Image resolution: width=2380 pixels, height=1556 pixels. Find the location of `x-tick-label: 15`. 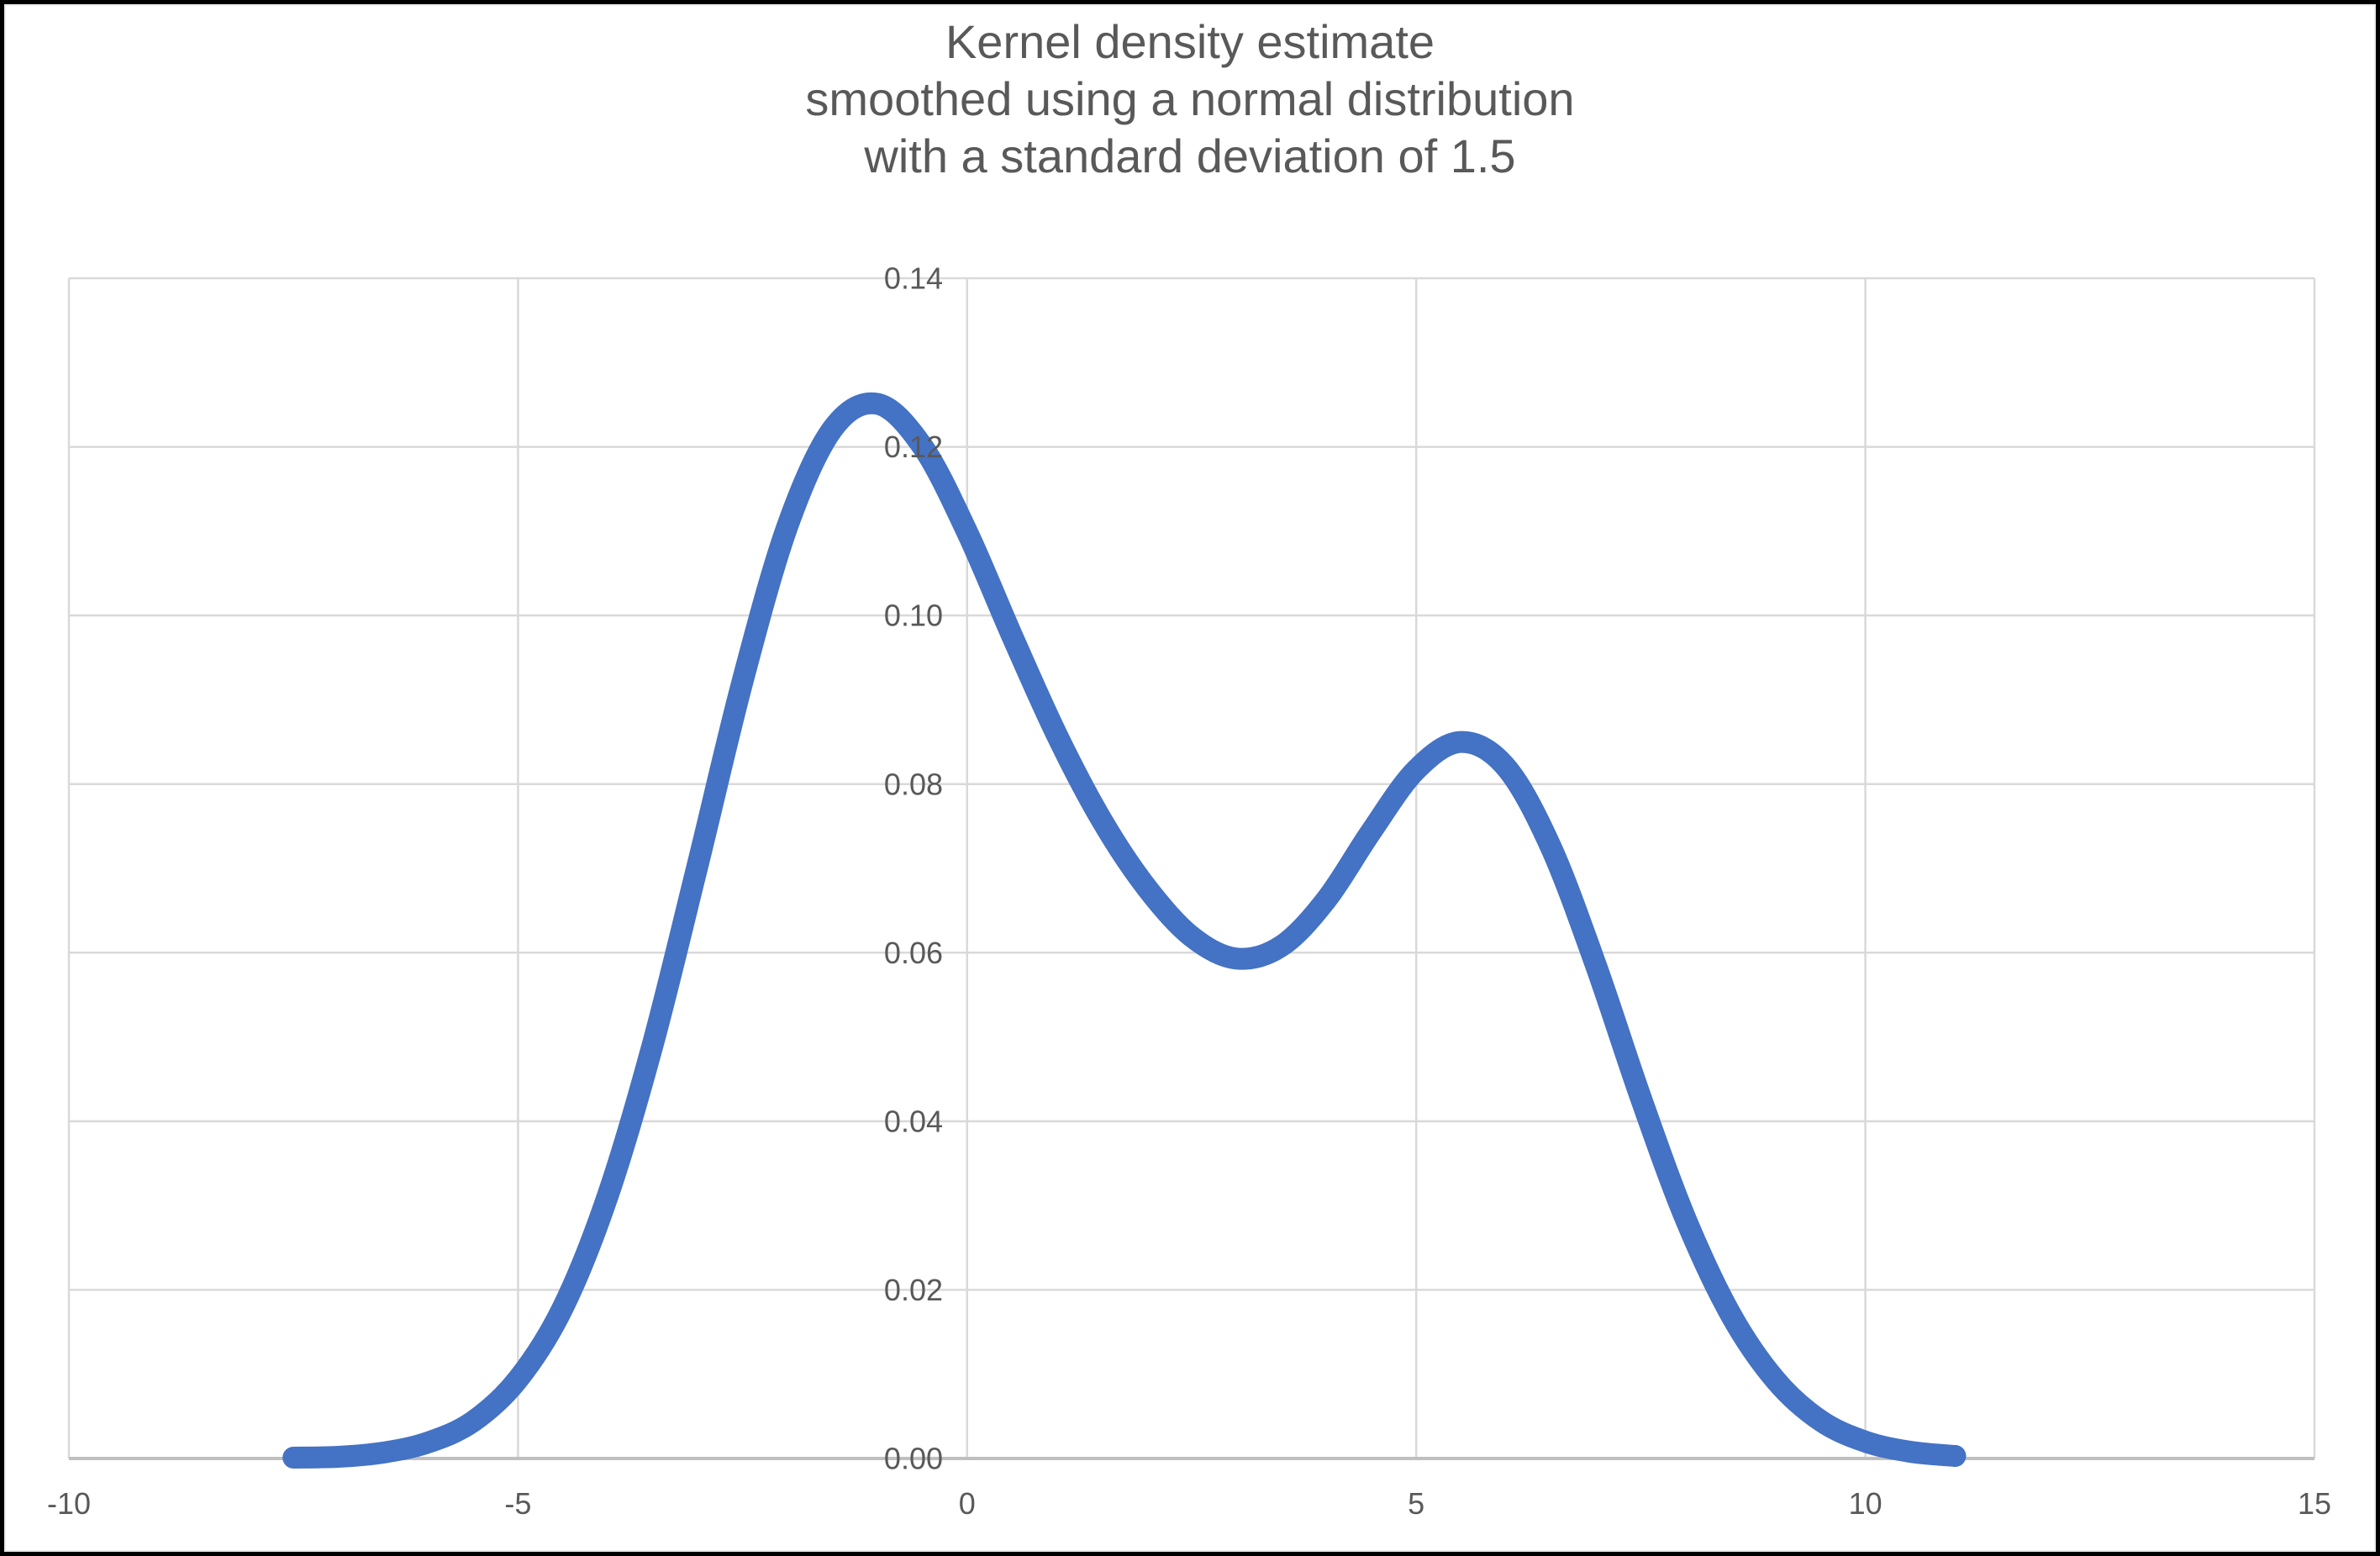

x-tick-label: 15 is located at coordinates (2314, 1503).